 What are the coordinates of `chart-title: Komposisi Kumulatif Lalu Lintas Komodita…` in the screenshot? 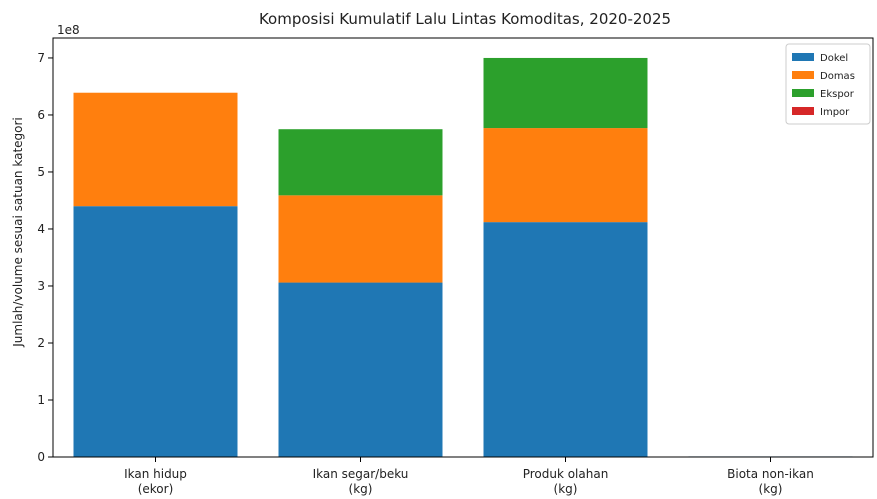 It's located at (465, 19).